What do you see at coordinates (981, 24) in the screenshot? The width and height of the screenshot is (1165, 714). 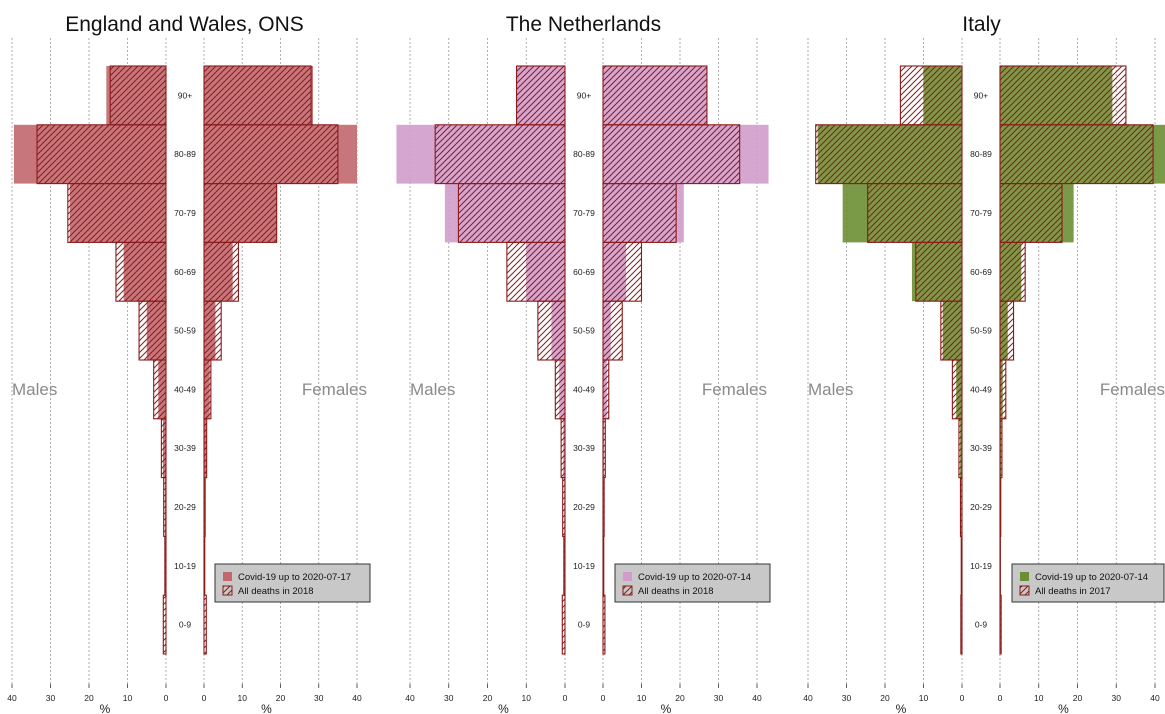 I see `chart-title: Italy` at bounding box center [981, 24].